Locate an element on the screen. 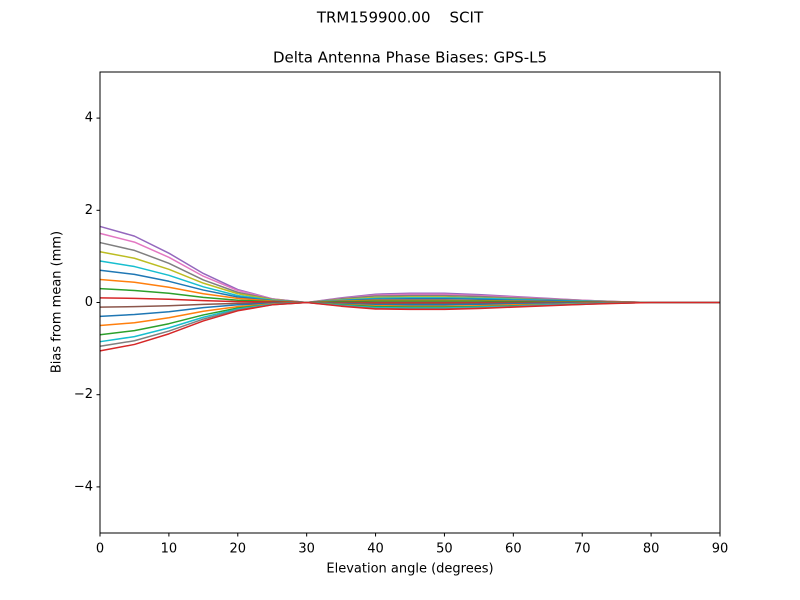  data-line is located at coordinates (409, 326).